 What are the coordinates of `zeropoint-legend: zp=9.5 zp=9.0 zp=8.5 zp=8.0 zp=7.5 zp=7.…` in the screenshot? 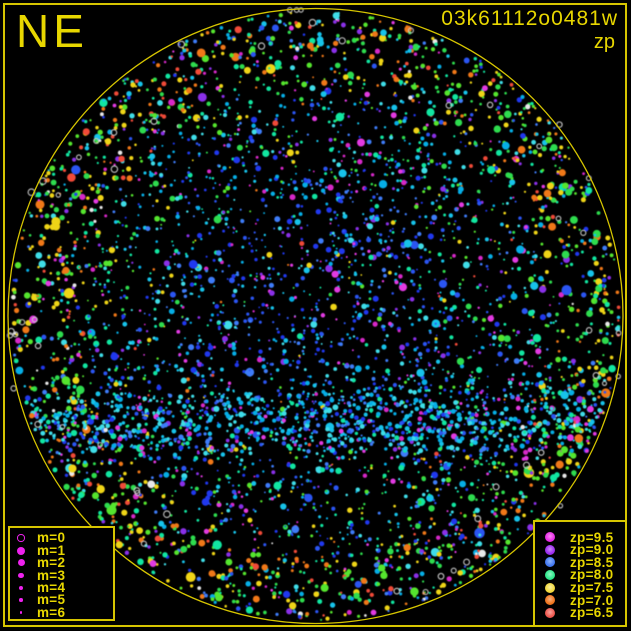 It's located at (580, 573).